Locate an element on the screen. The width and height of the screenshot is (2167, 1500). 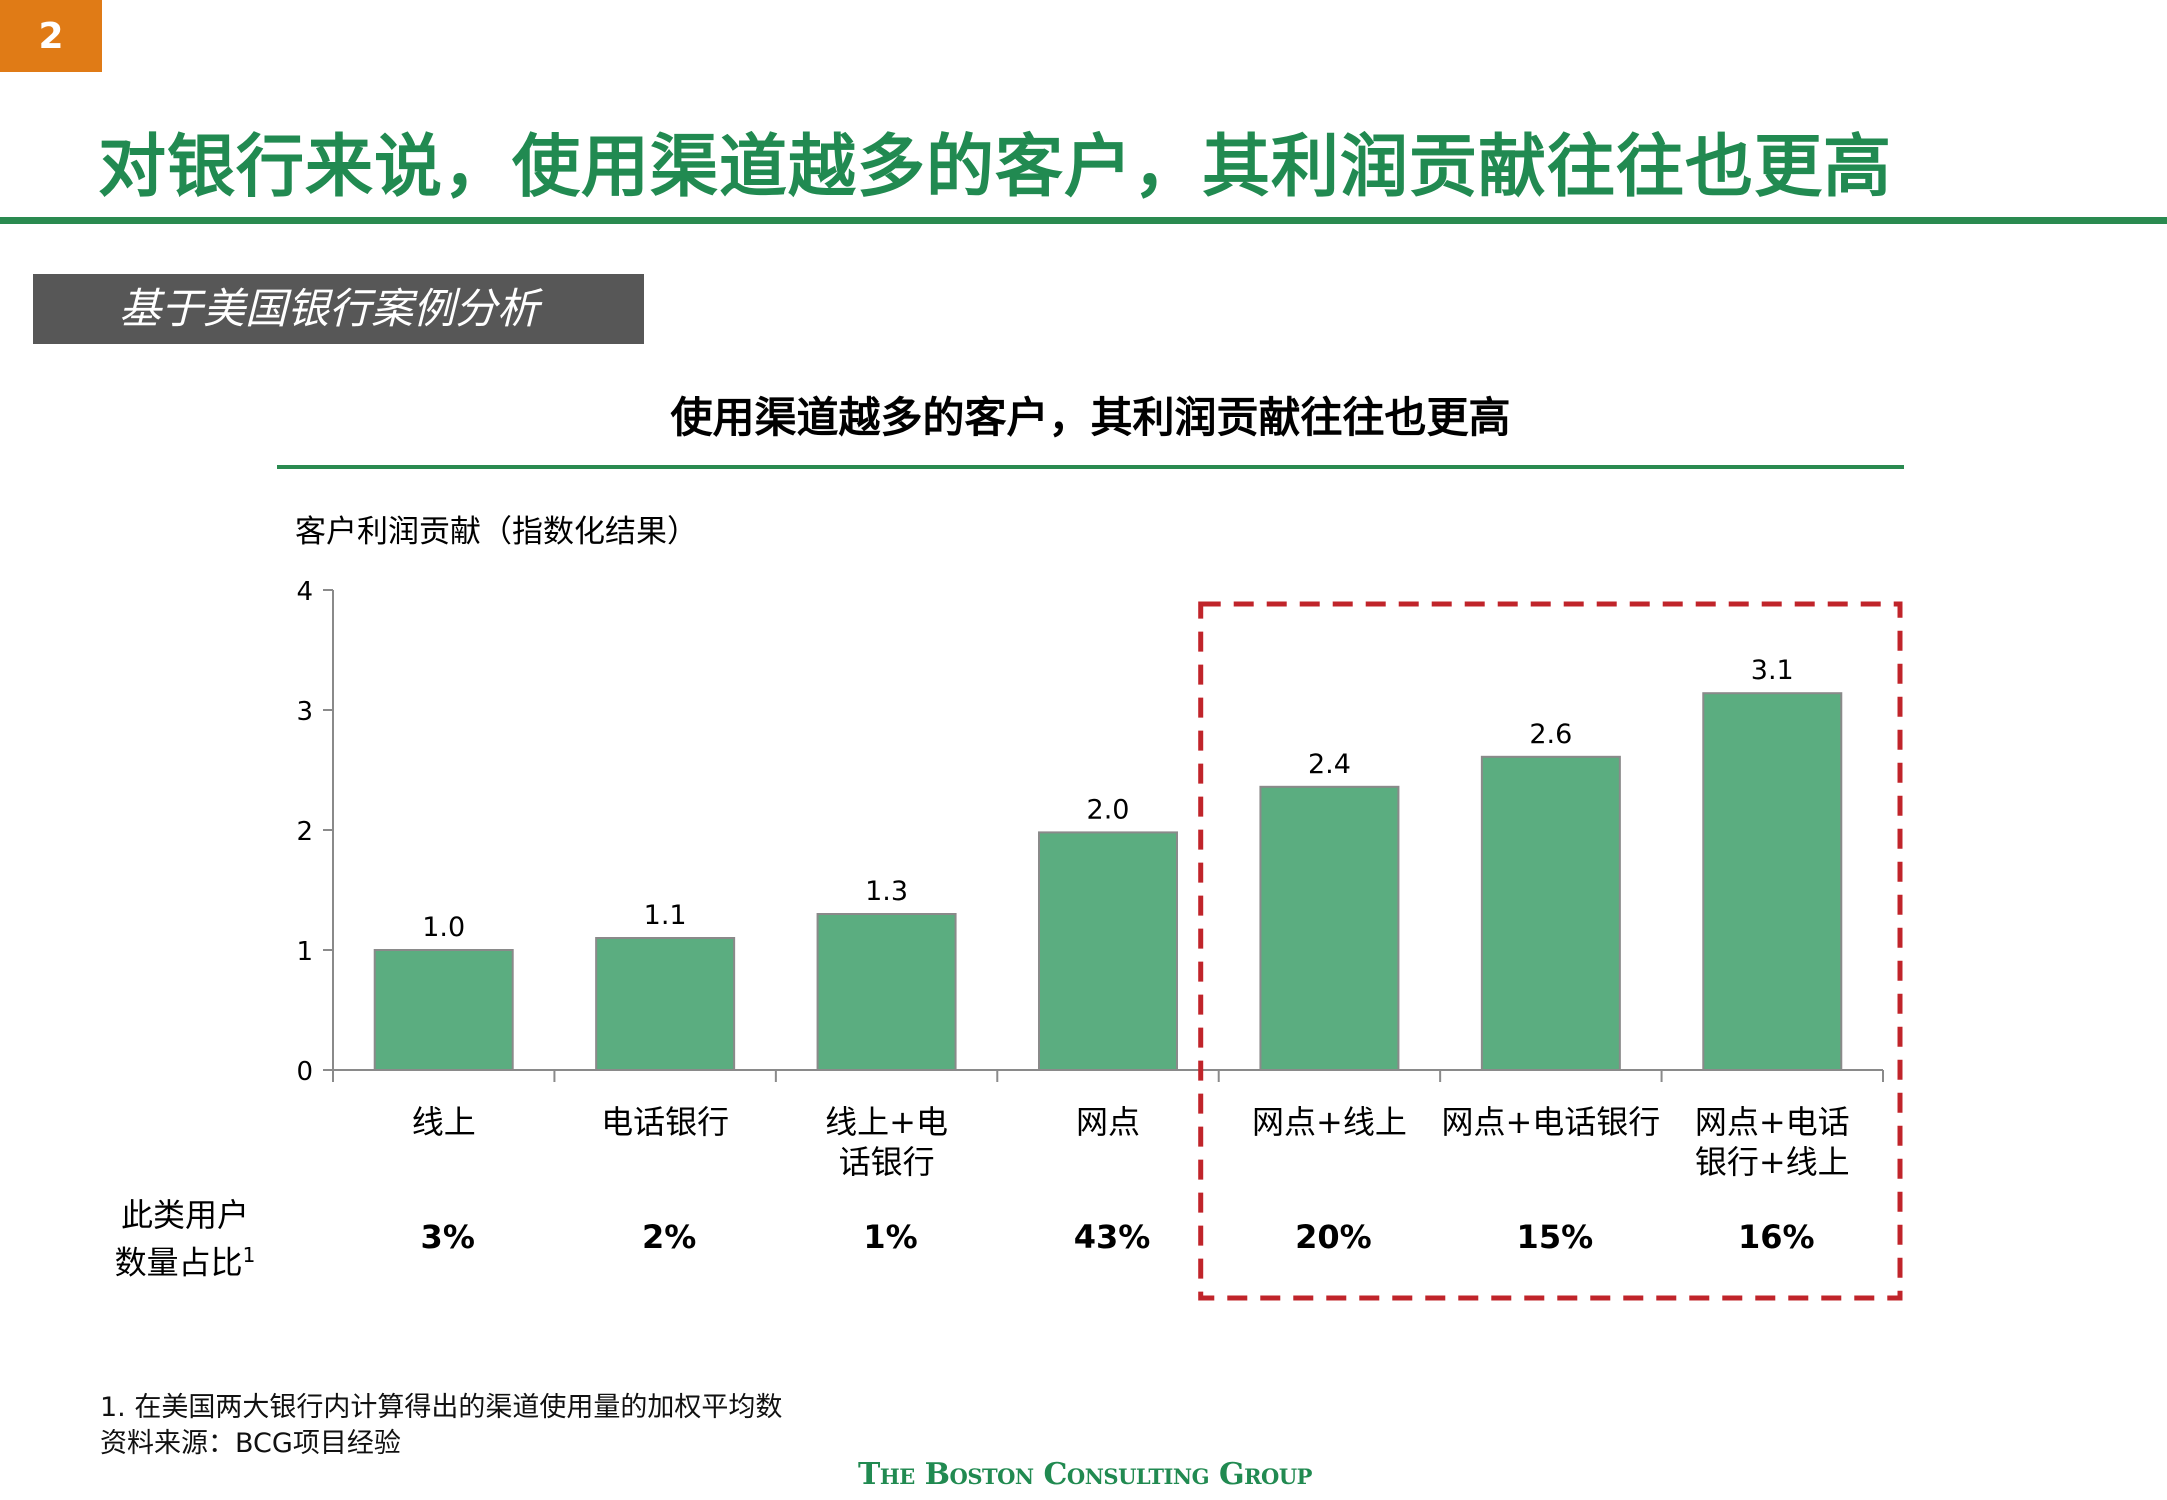
share-value: 20% is located at coordinates (1333, 1237).